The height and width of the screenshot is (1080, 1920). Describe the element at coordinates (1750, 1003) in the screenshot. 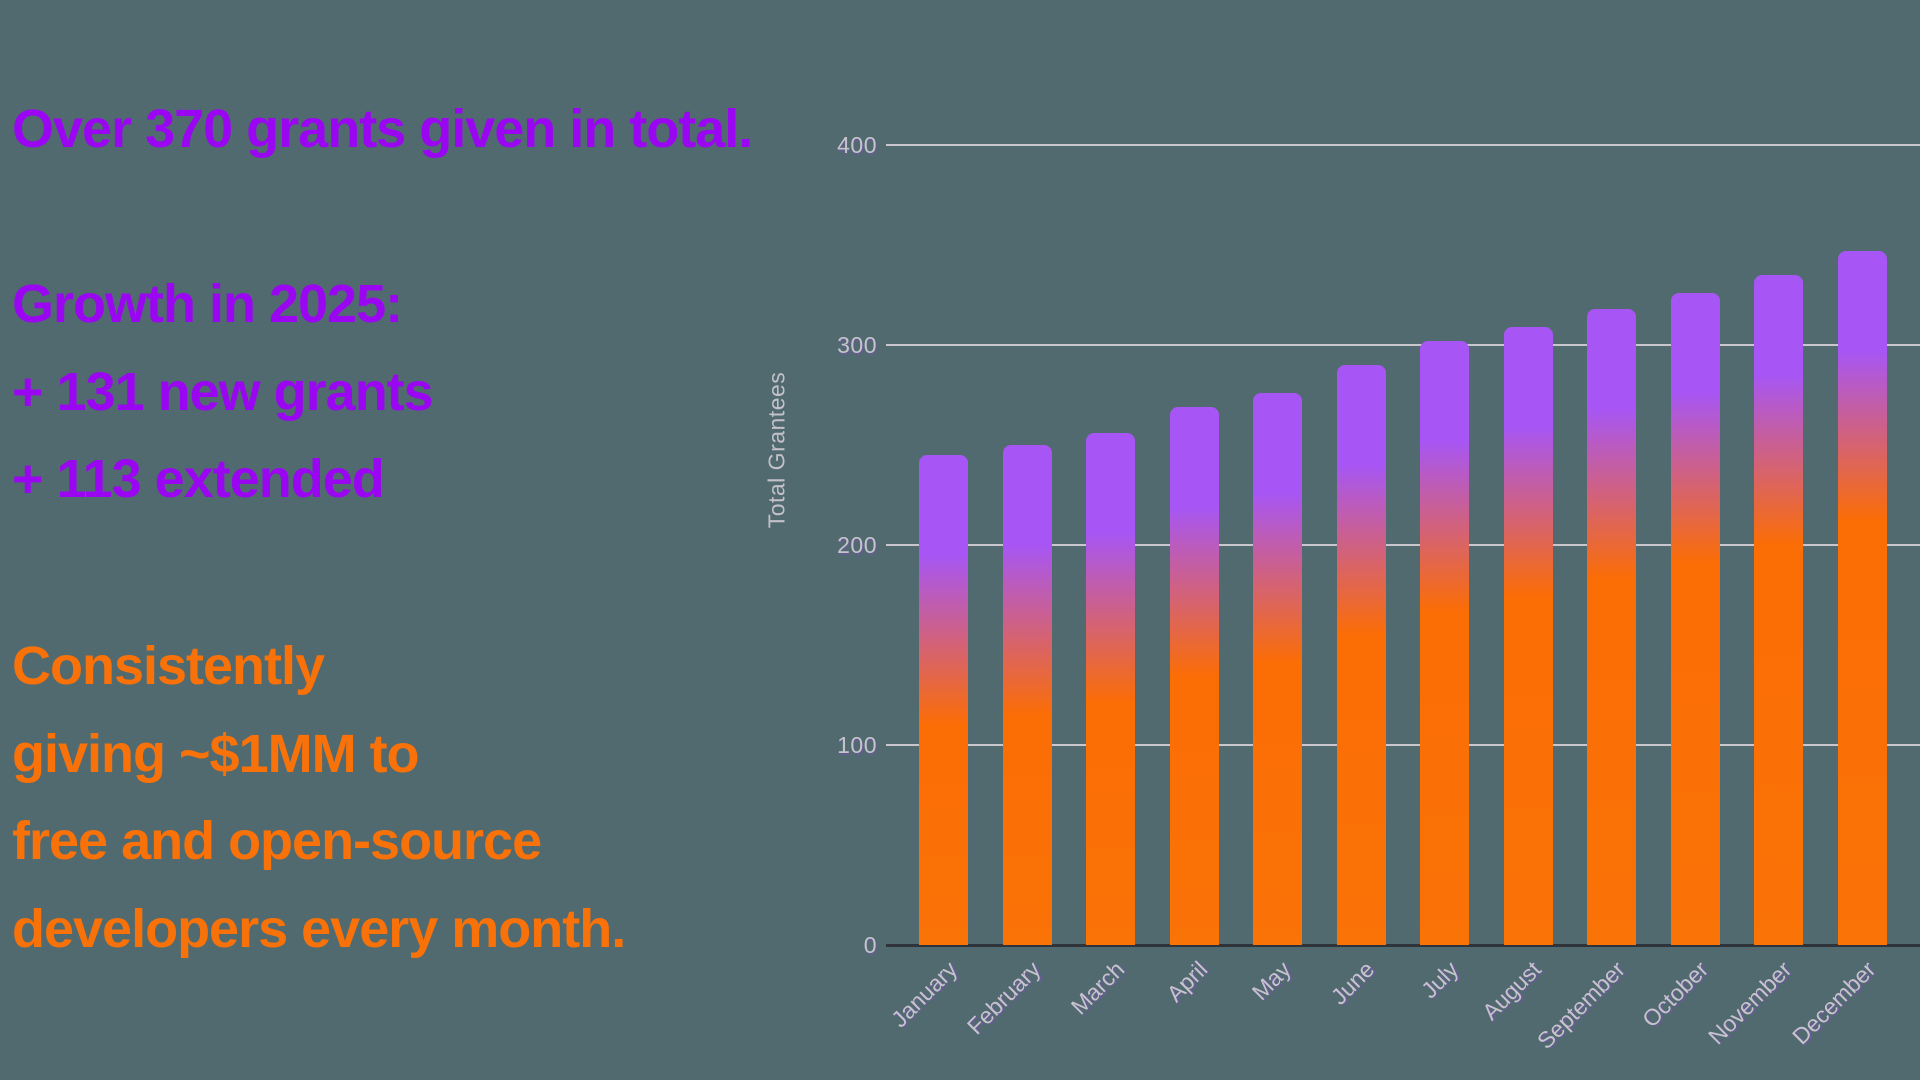

I see `x-tick-label-november: November` at that location.